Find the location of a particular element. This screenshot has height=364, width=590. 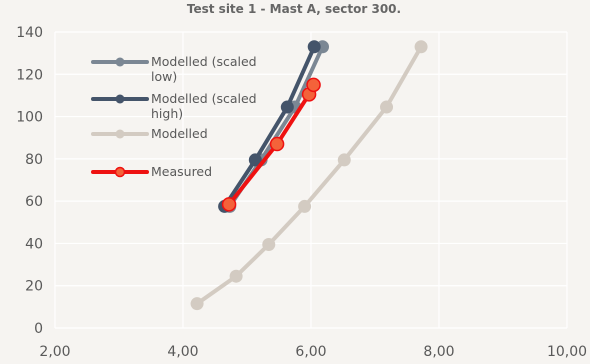

x-tick-label: 8,00 is located at coordinates (438, 352).